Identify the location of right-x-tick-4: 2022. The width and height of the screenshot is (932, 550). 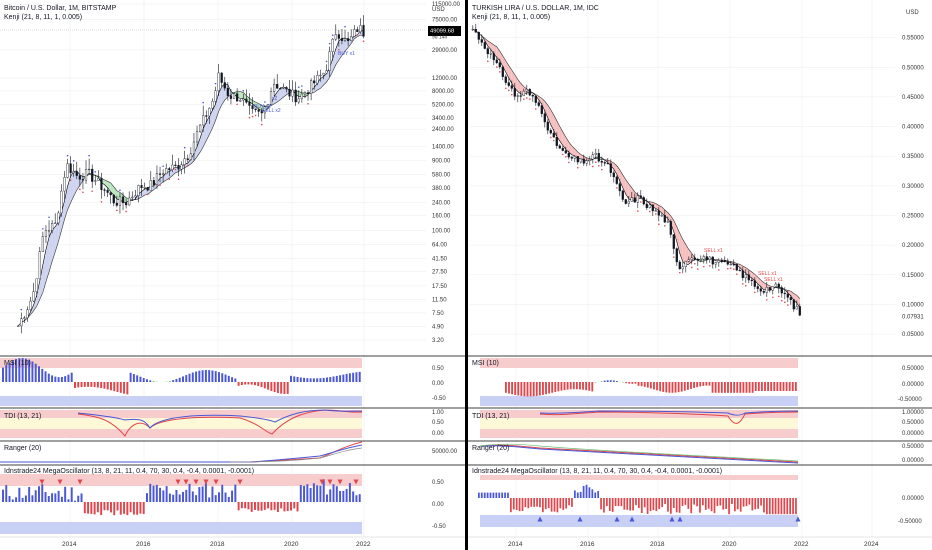
(801, 544).